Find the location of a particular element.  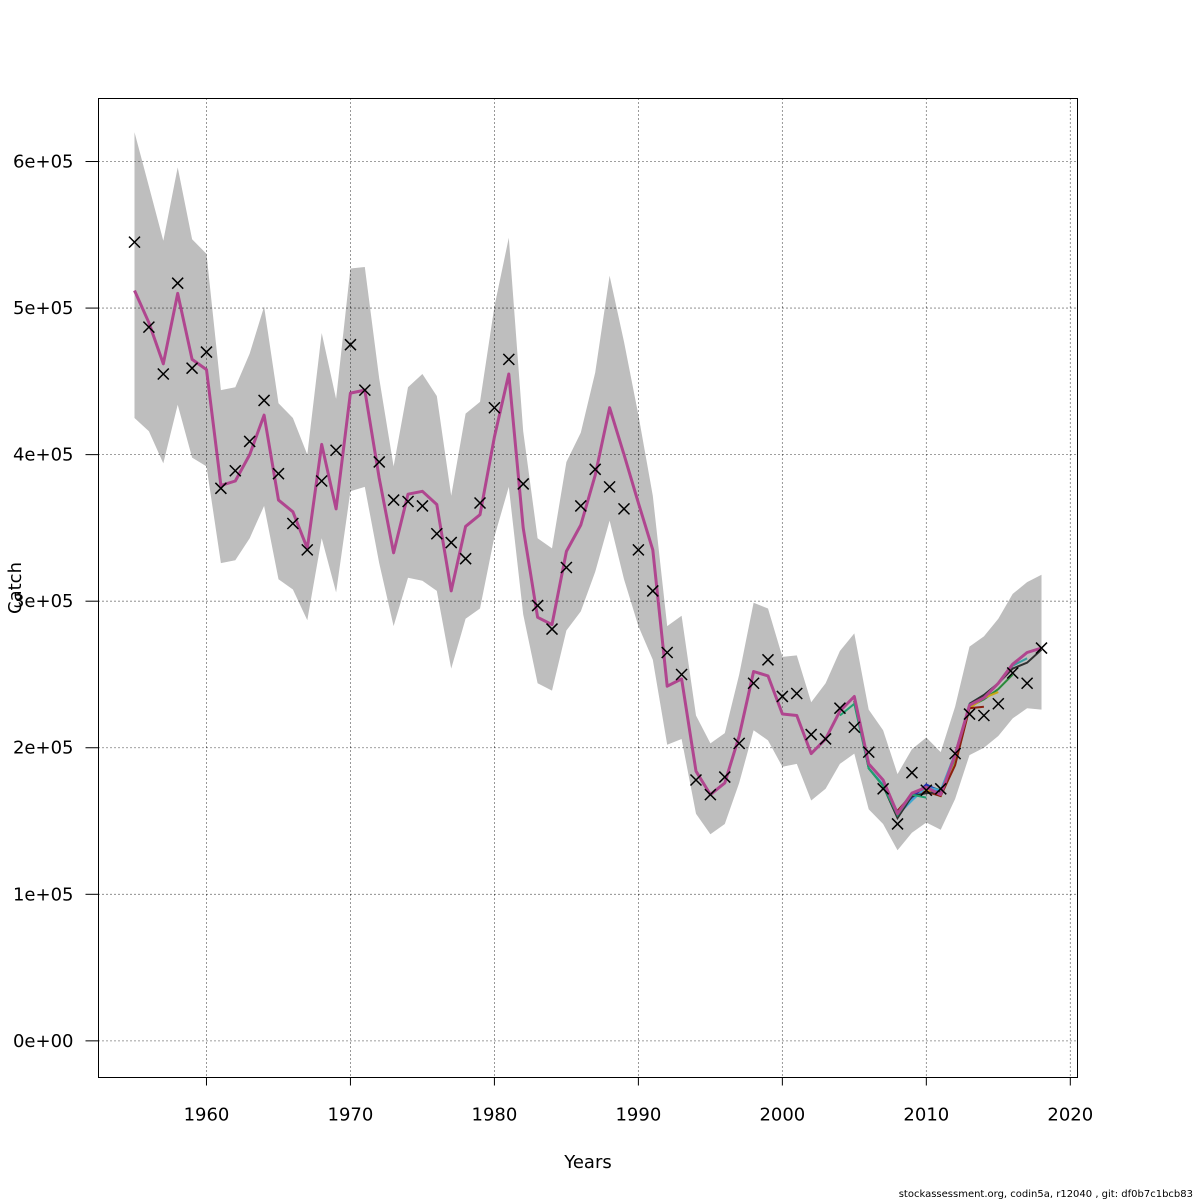

y-tick-label: 5e+05 is located at coordinates (43, 308).